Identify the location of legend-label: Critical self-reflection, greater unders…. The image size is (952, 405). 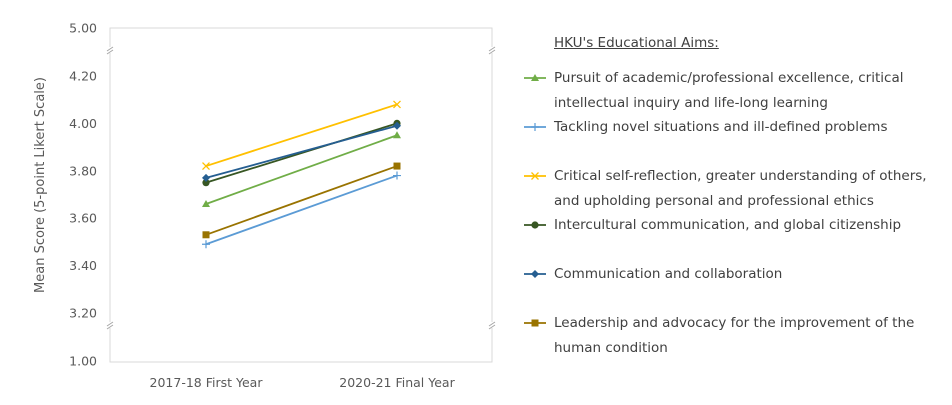
(740, 188).